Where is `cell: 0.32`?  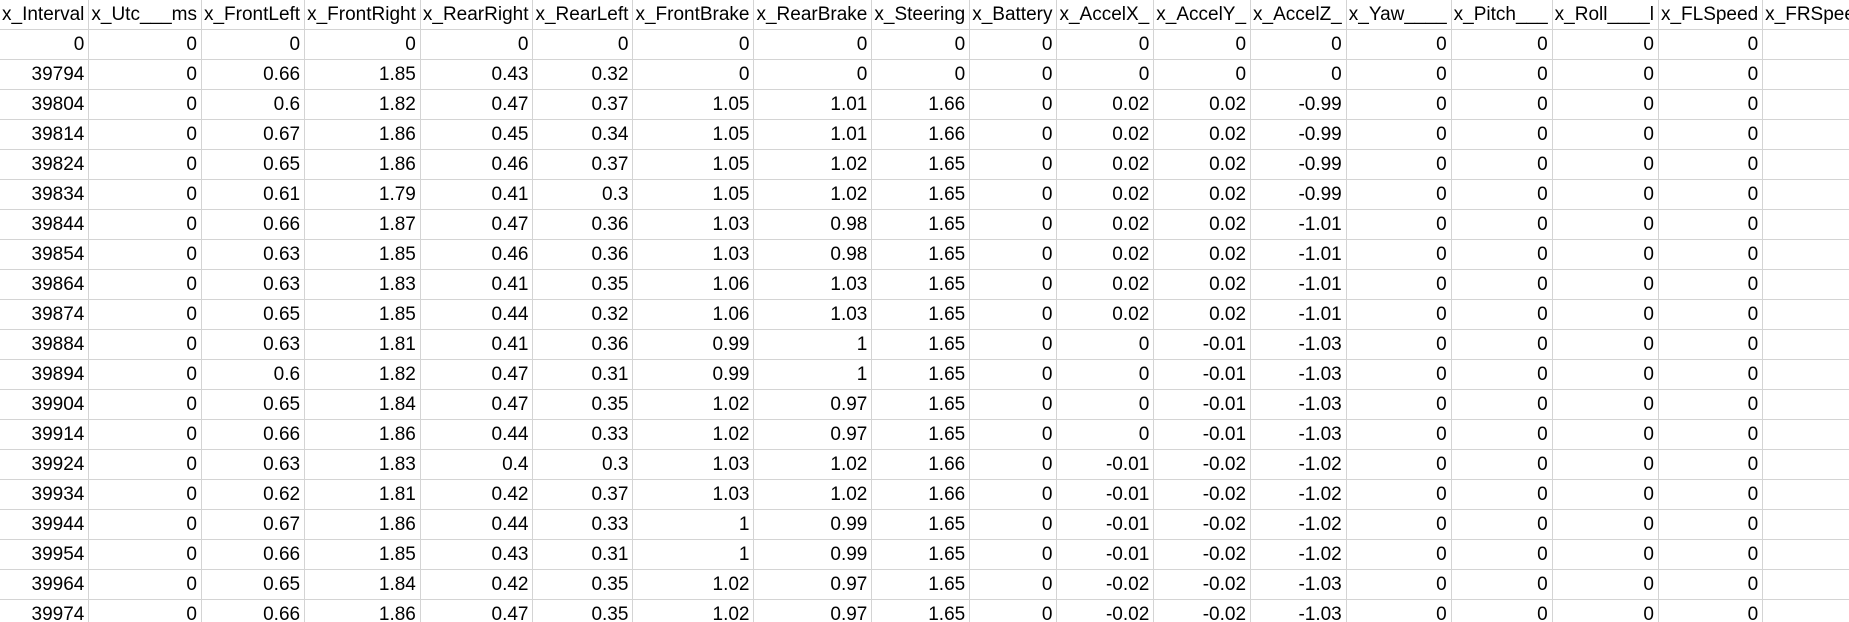 cell: 0.32 is located at coordinates (583, 74).